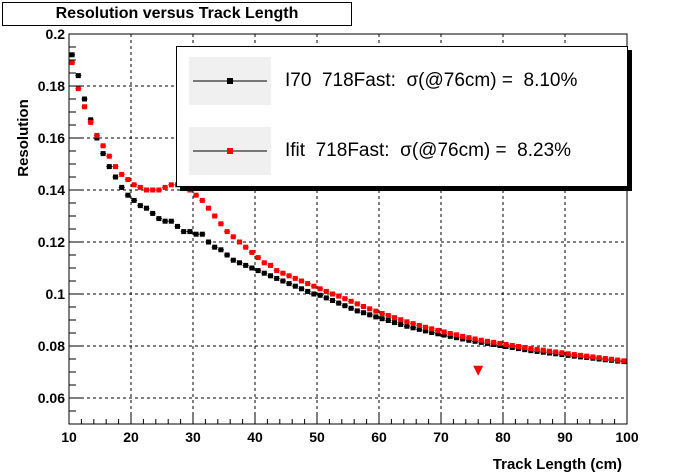 The image size is (696, 472). I want to click on legend-item-ifit: Ifit 718Fast: σ(@76cm) = 8.23%, so click(404, 152).